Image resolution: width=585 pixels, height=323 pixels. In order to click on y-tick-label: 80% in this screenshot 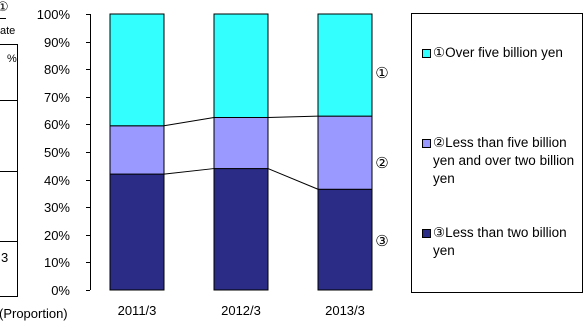, I will do `click(57, 69)`.